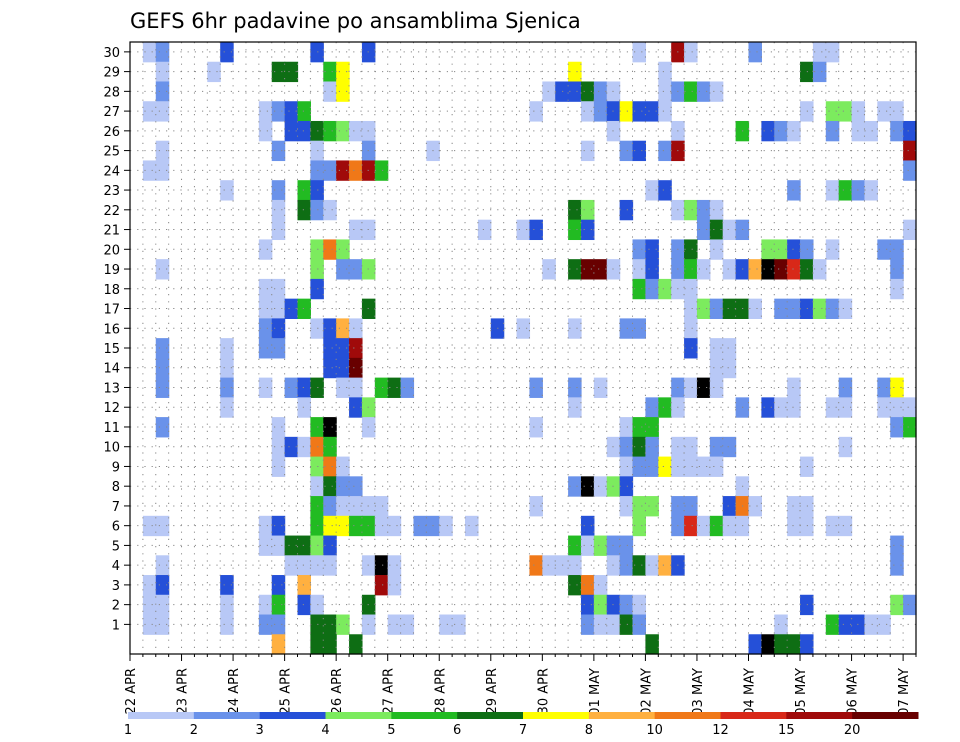 The width and height of the screenshot is (960, 742). I want to click on cell-m28-t33, so click(562, 91).